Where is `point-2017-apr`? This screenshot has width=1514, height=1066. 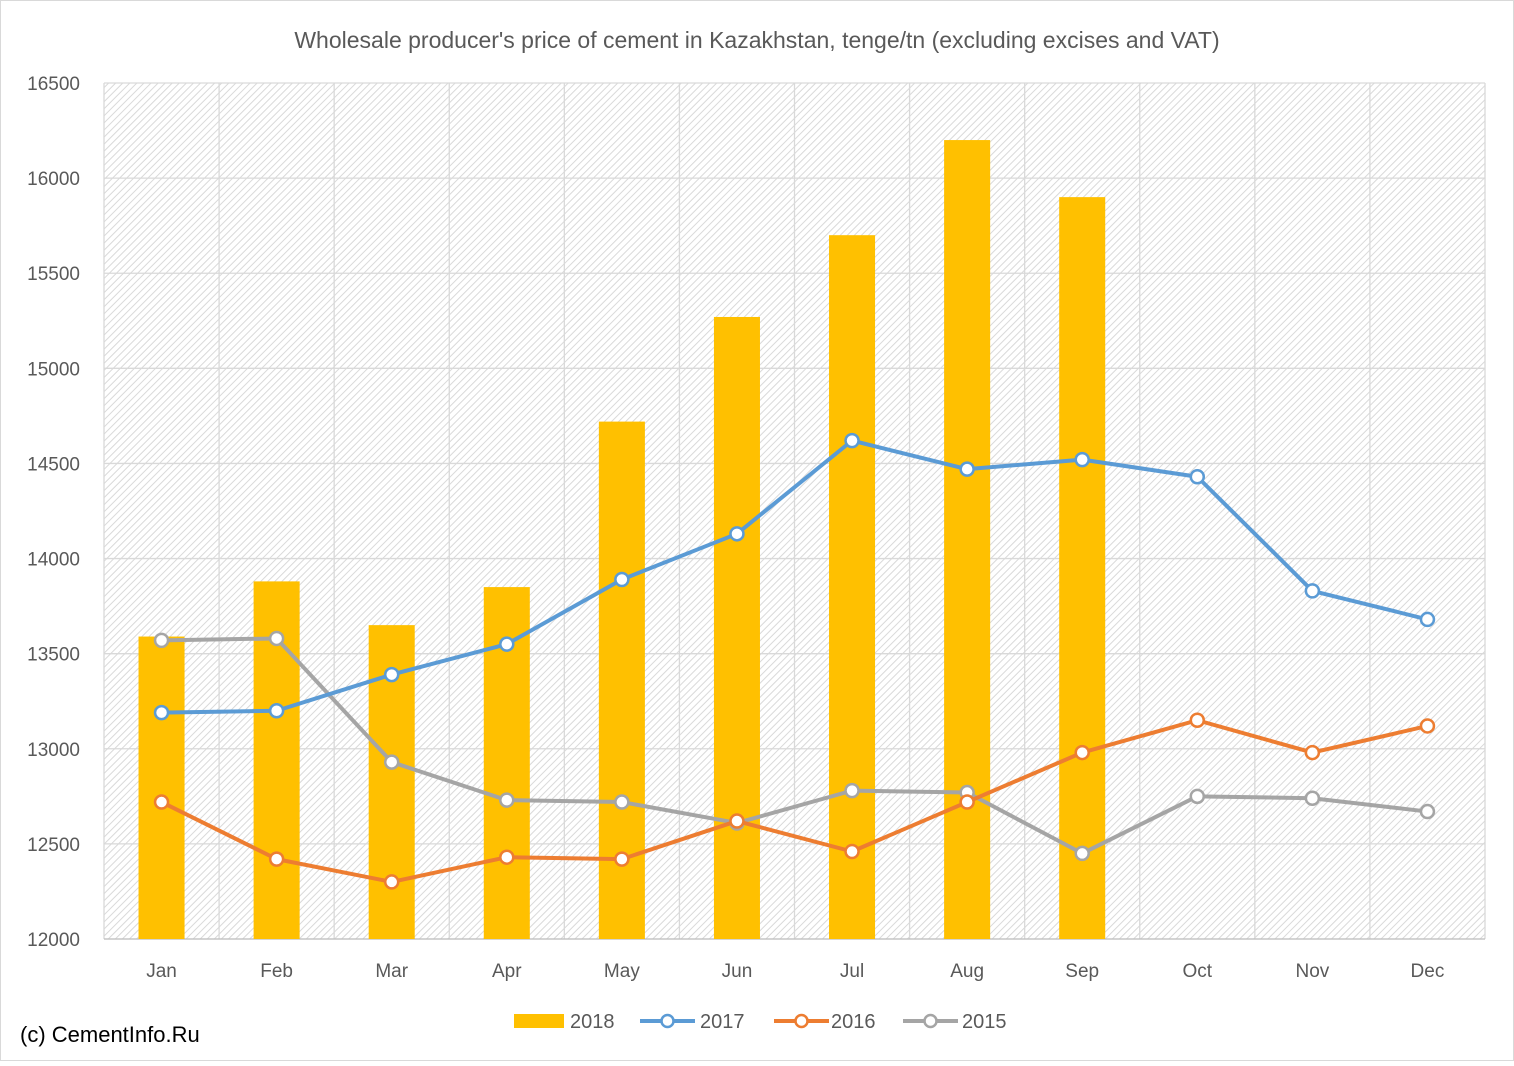
point-2017-apr is located at coordinates (507, 644).